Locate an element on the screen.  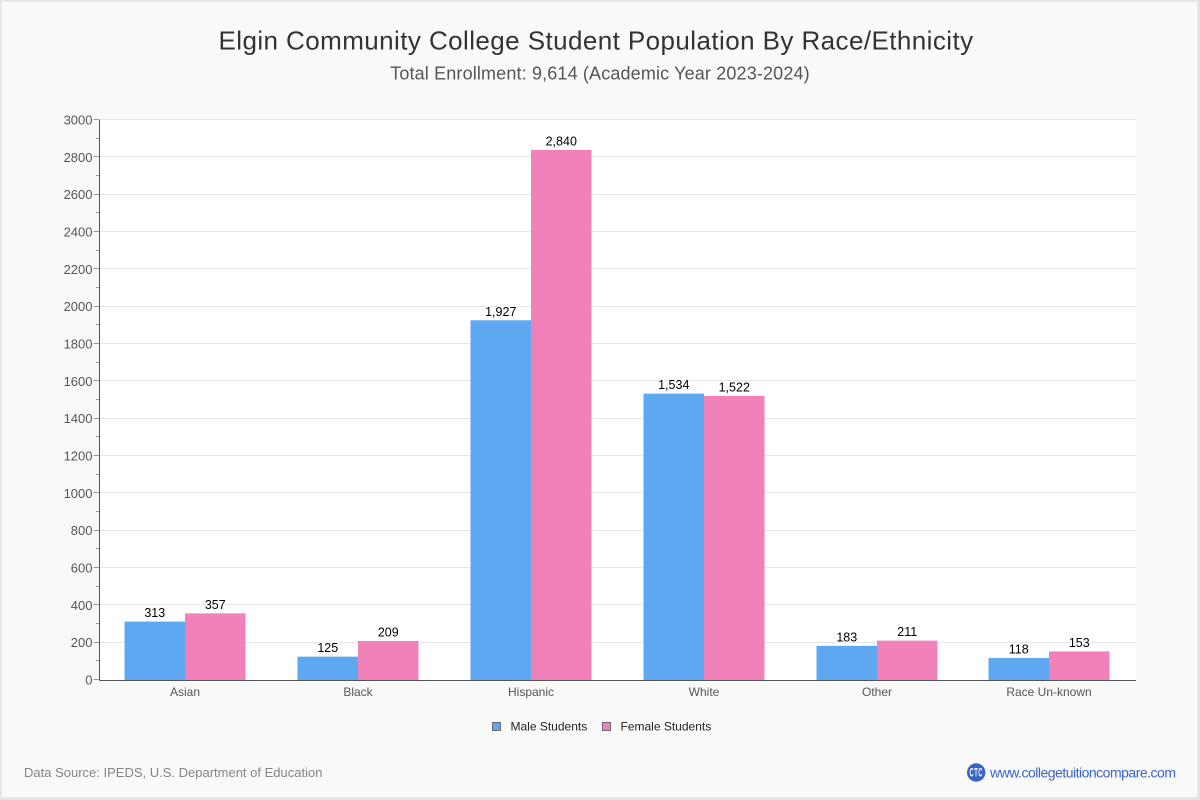
svg-text: CTC is located at coordinates (976, 773).